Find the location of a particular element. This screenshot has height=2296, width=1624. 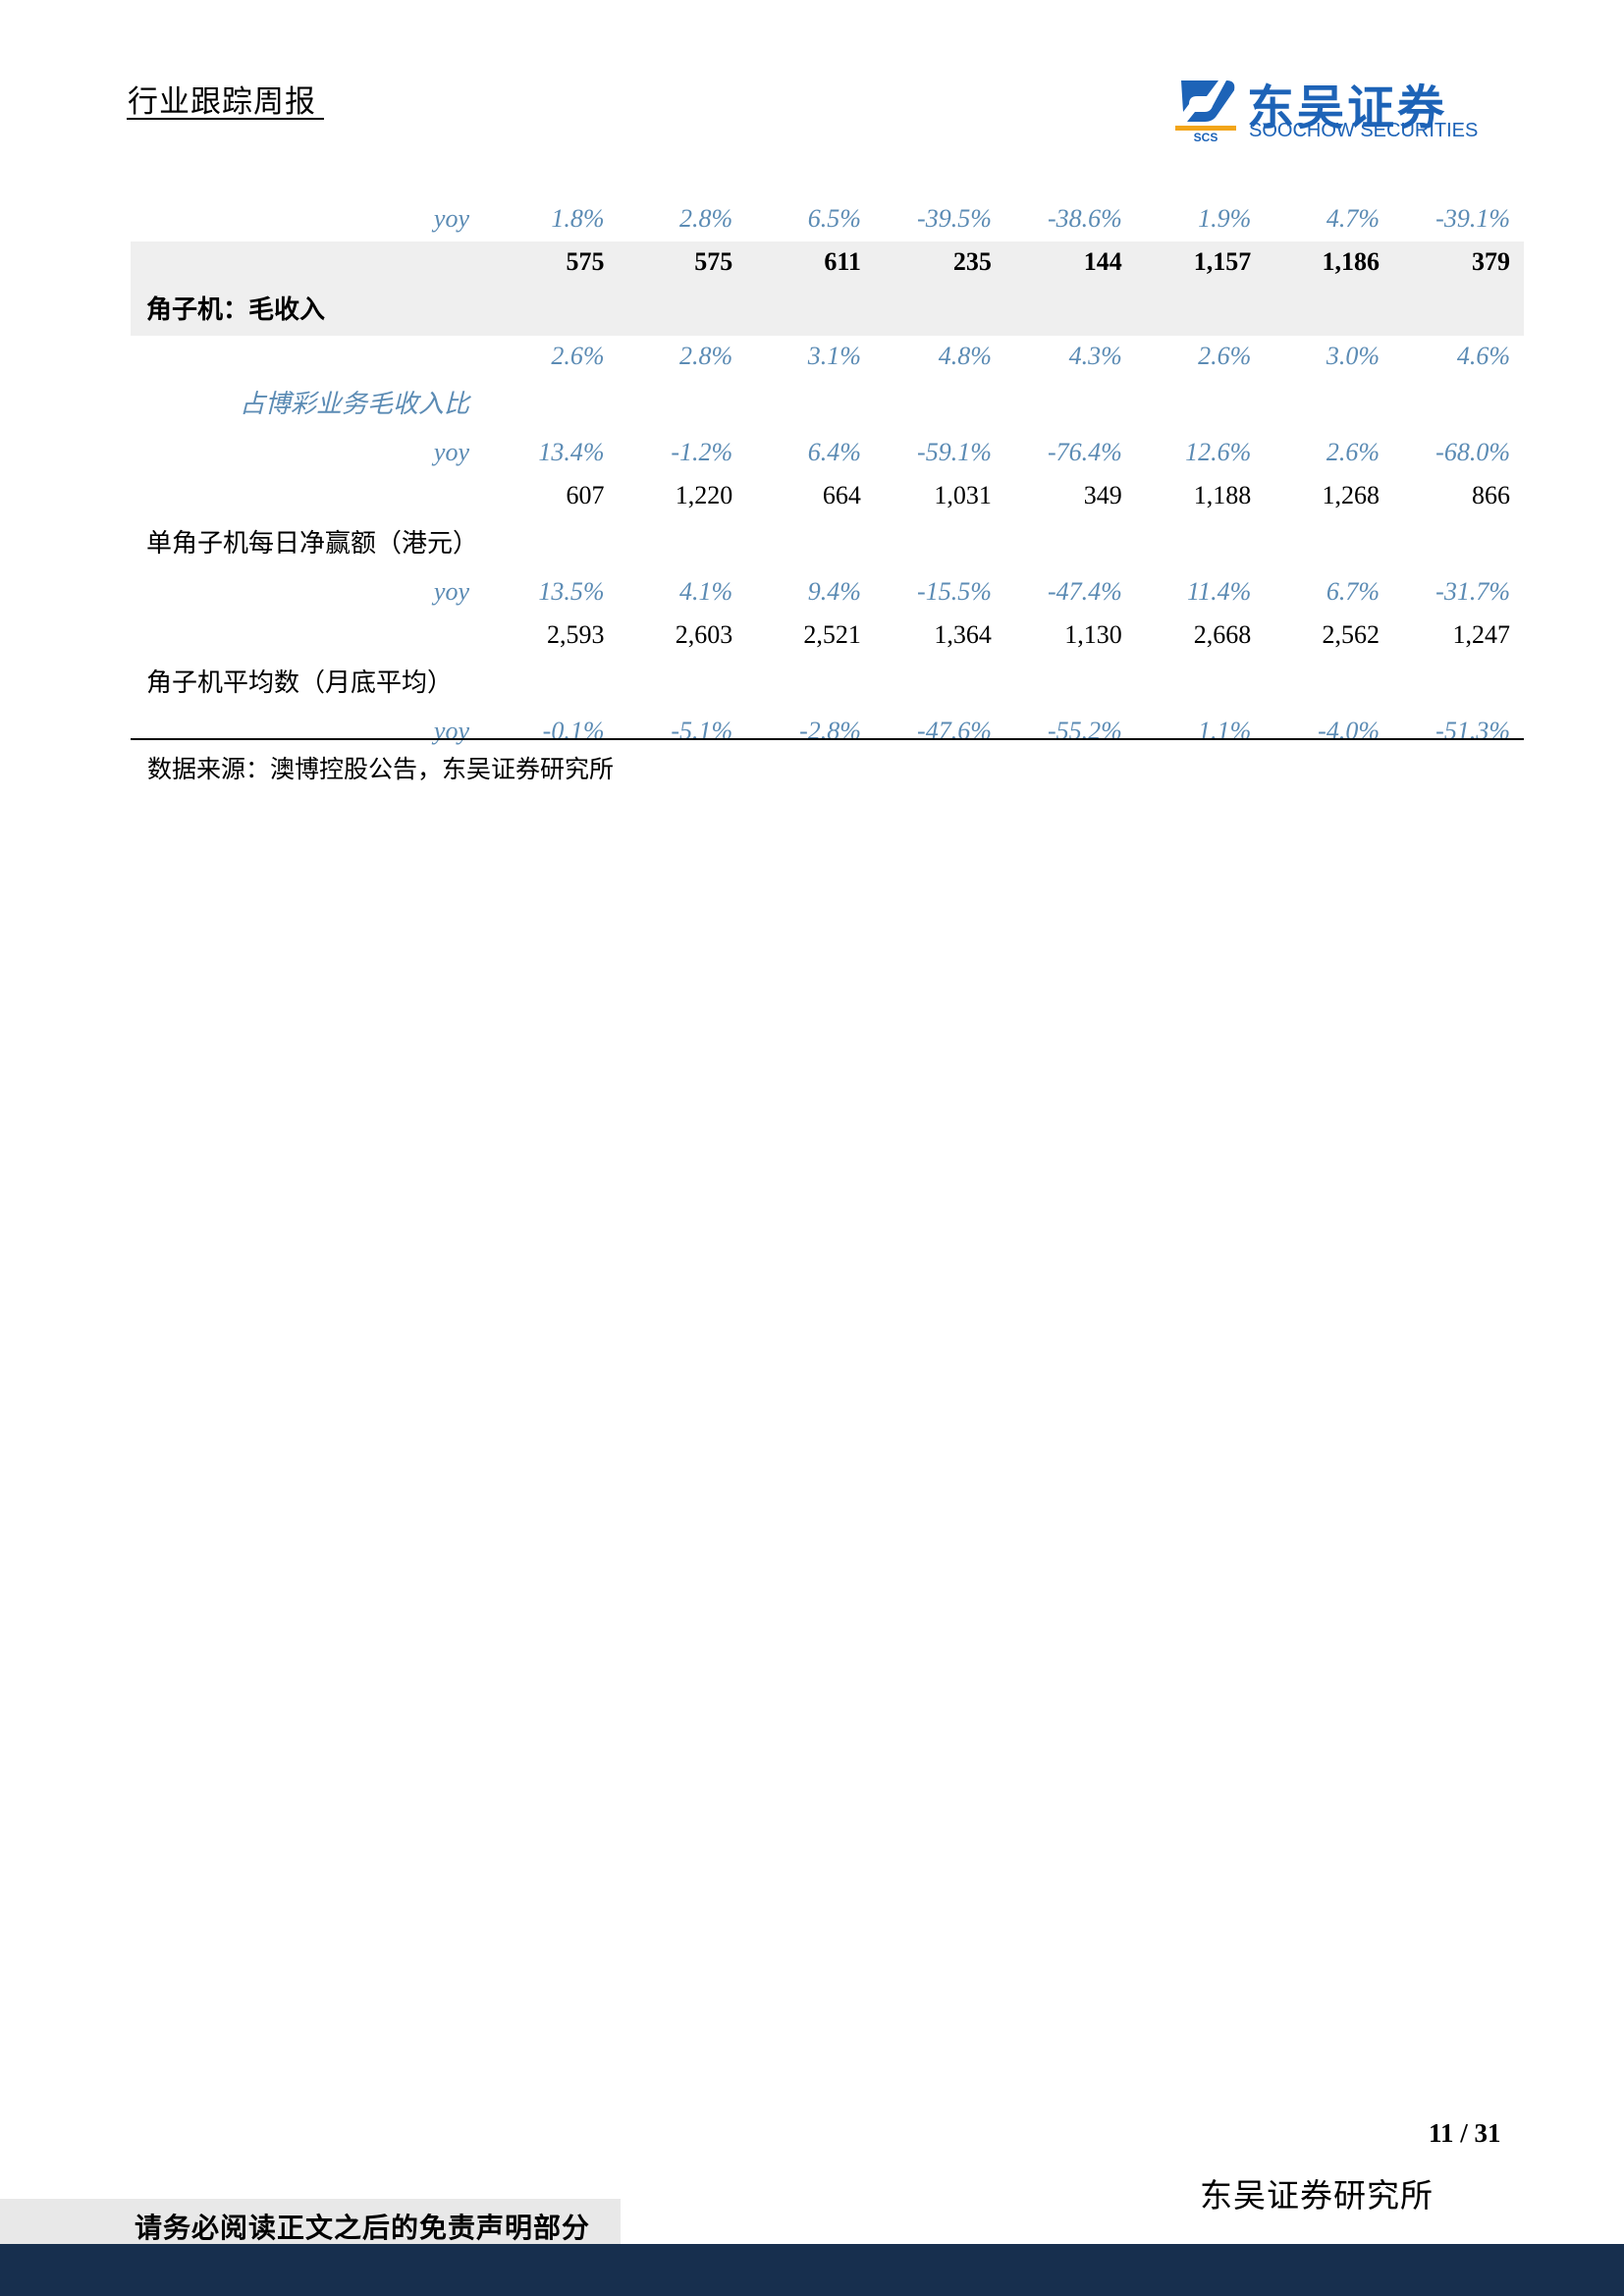

table-cell: 2,593 is located at coordinates (575, 634).